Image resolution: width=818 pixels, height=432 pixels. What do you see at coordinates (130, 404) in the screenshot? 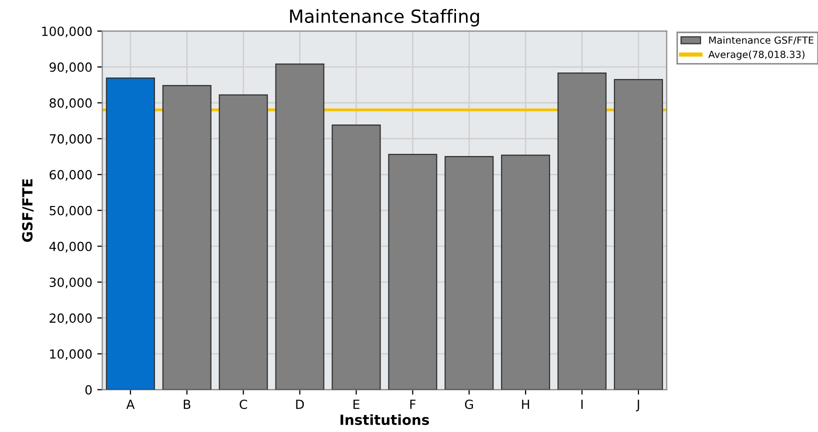
I see `x-tick-label: A` at bounding box center [130, 404].